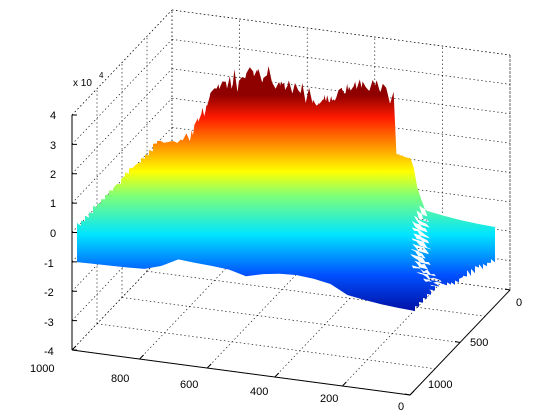 The width and height of the screenshot is (560, 420). What do you see at coordinates (82, 83) in the screenshot?
I see `z-exponent-base: x 10` at bounding box center [82, 83].